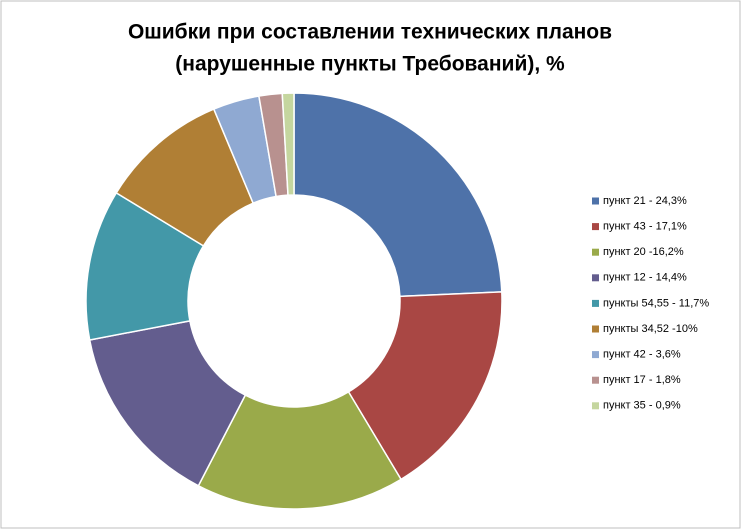 This screenshot has width=742, height=530. Describe the element at coordinates (650, 329) in the screenshot. I see `legend-label: пункты 34,52 -10%` at that location.